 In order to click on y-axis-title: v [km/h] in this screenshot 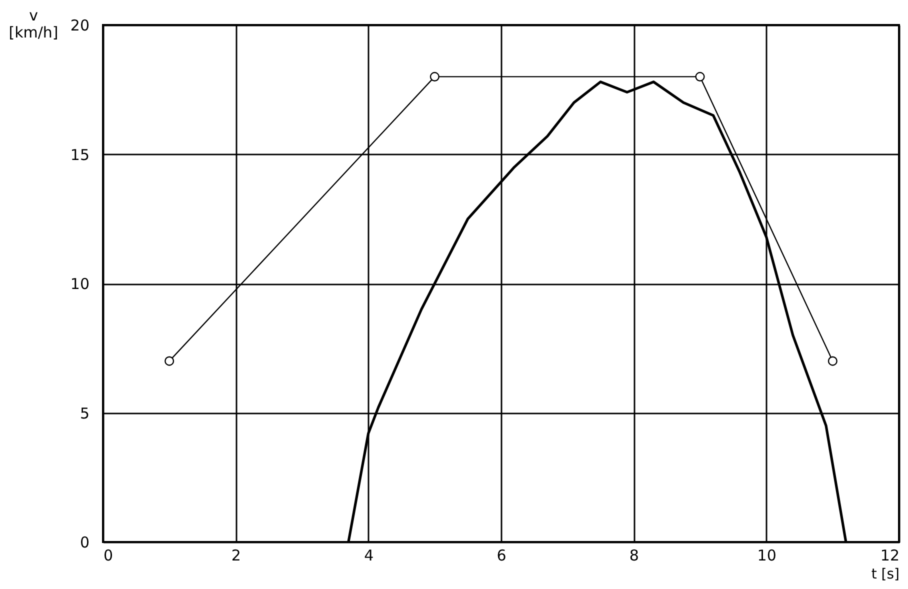, I will do `click(33, 24)`.